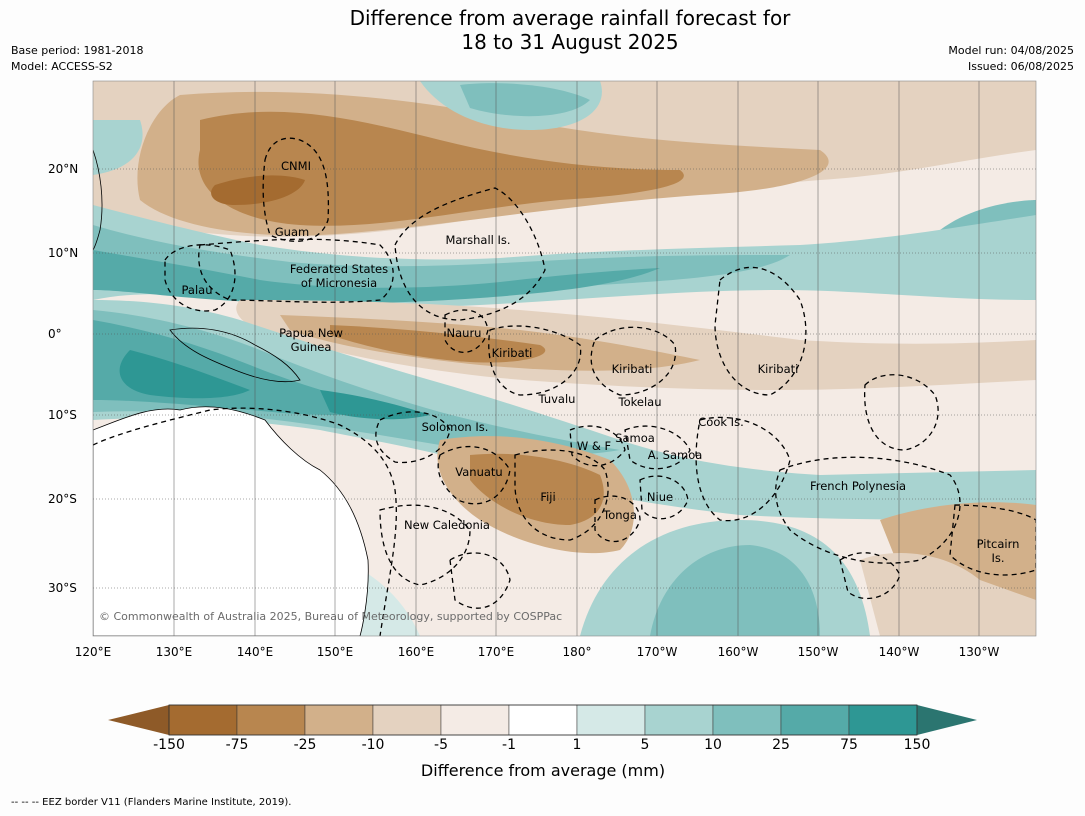 The width and height of the screenshot is (1085, 816). What do you see at coordinates (620, 515) in the screenshot?
I see `place-label: Tonga` at bounding box center [620, 515].